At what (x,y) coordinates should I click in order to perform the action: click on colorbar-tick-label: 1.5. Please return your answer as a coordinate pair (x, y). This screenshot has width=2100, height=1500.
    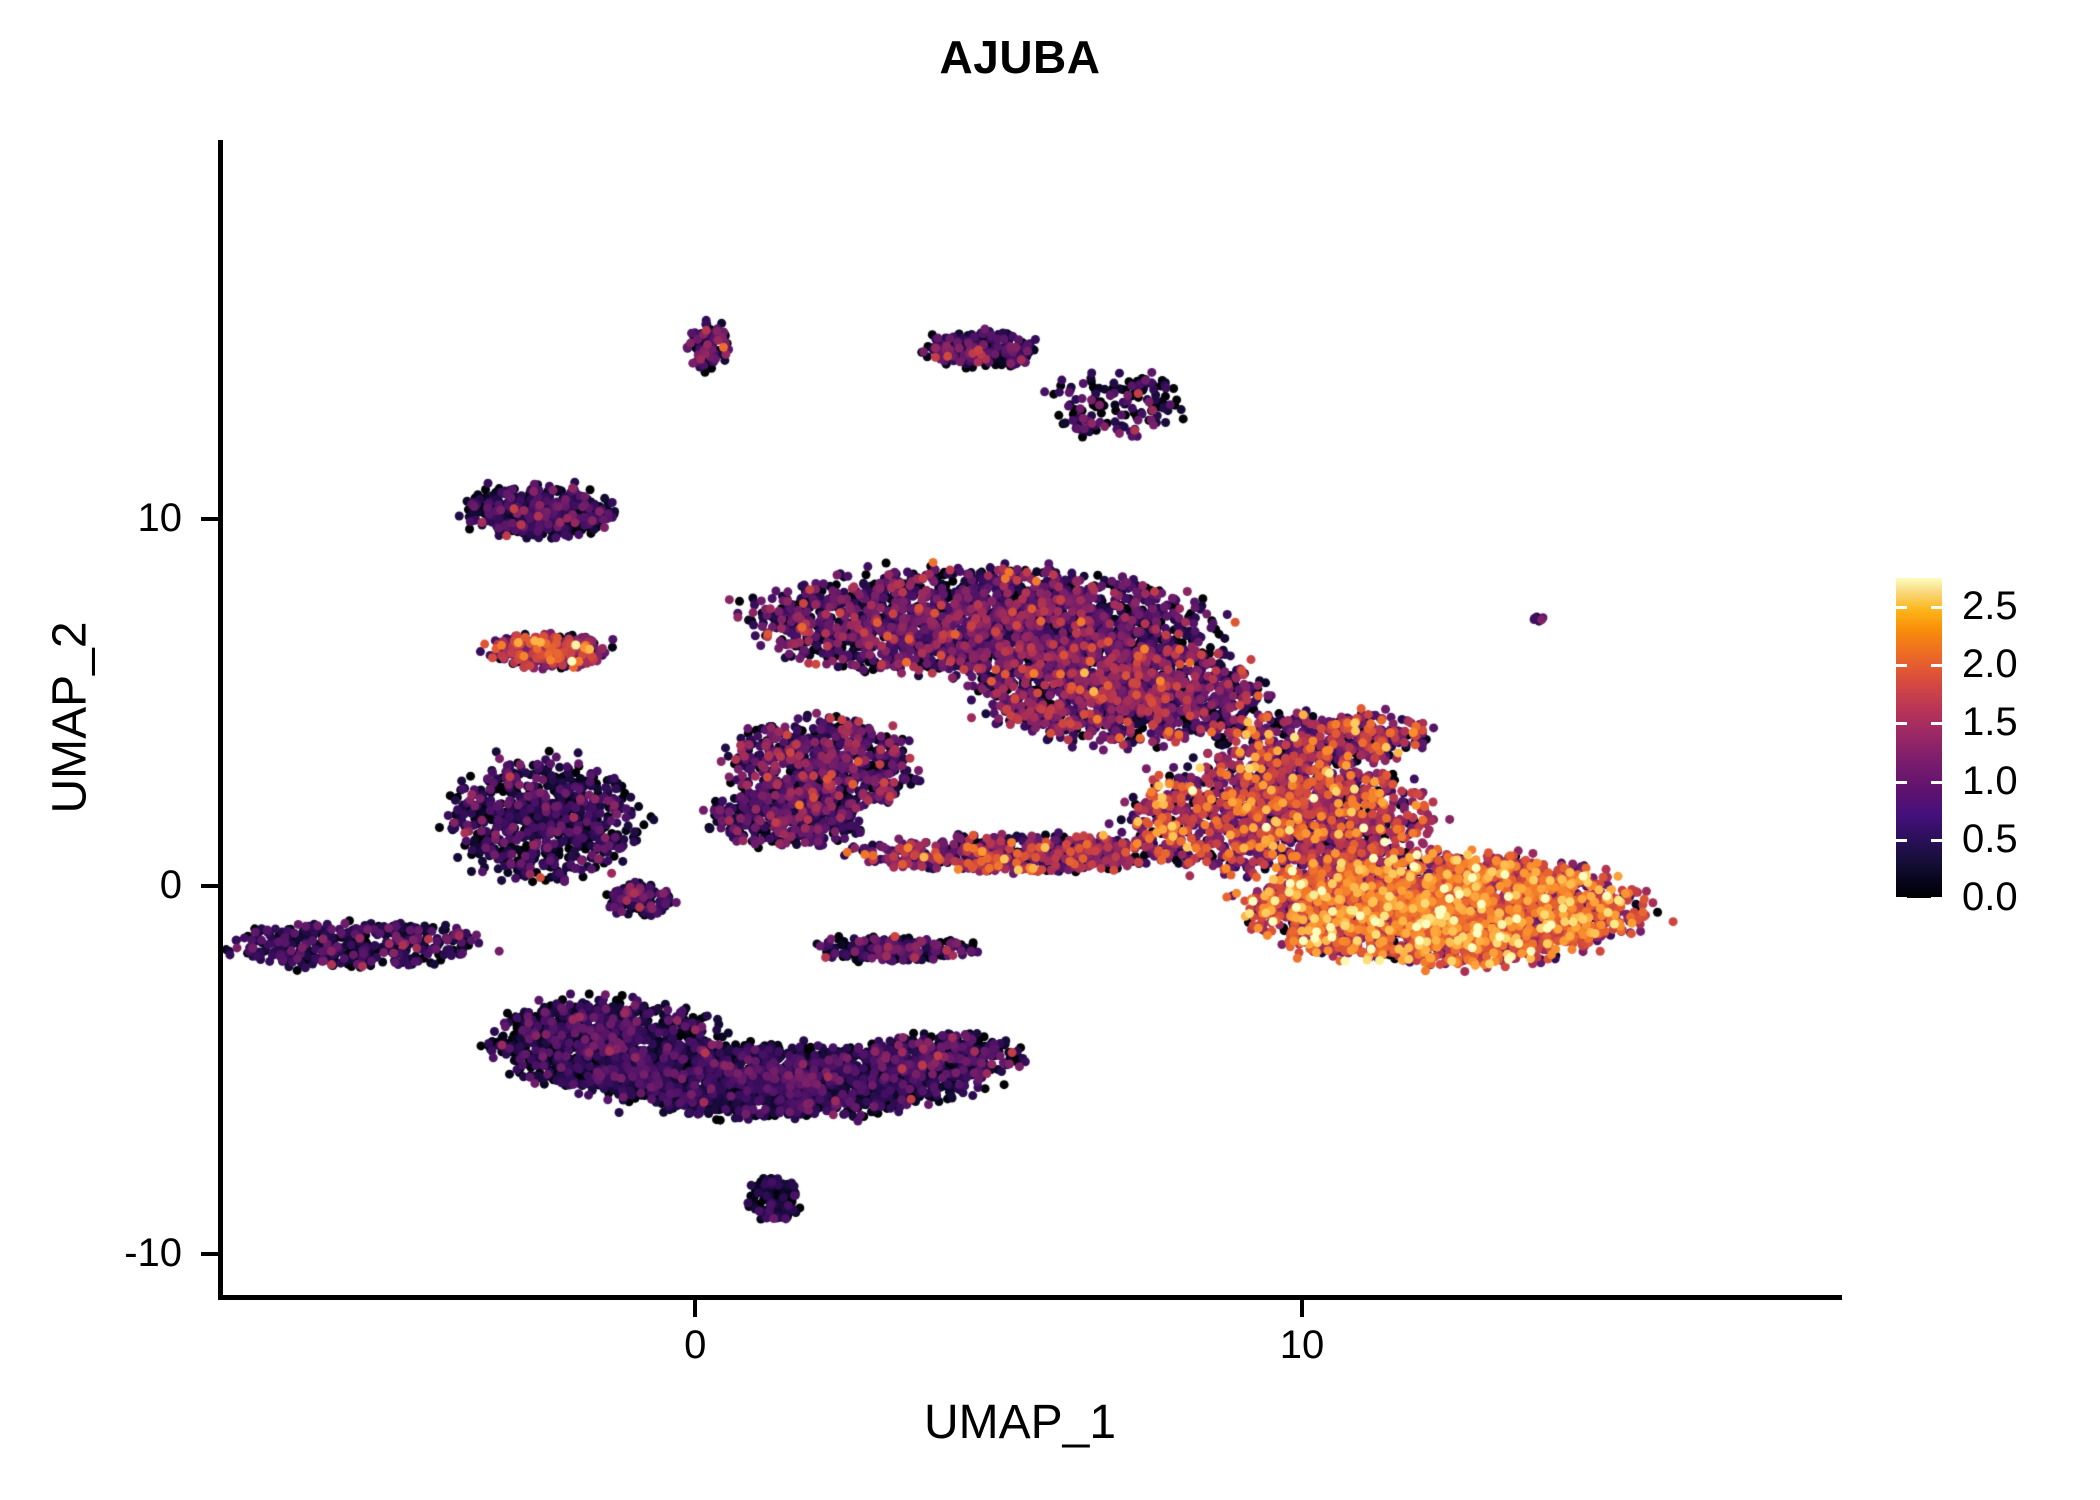
    Looking at the image, I should click on (1990, 722).